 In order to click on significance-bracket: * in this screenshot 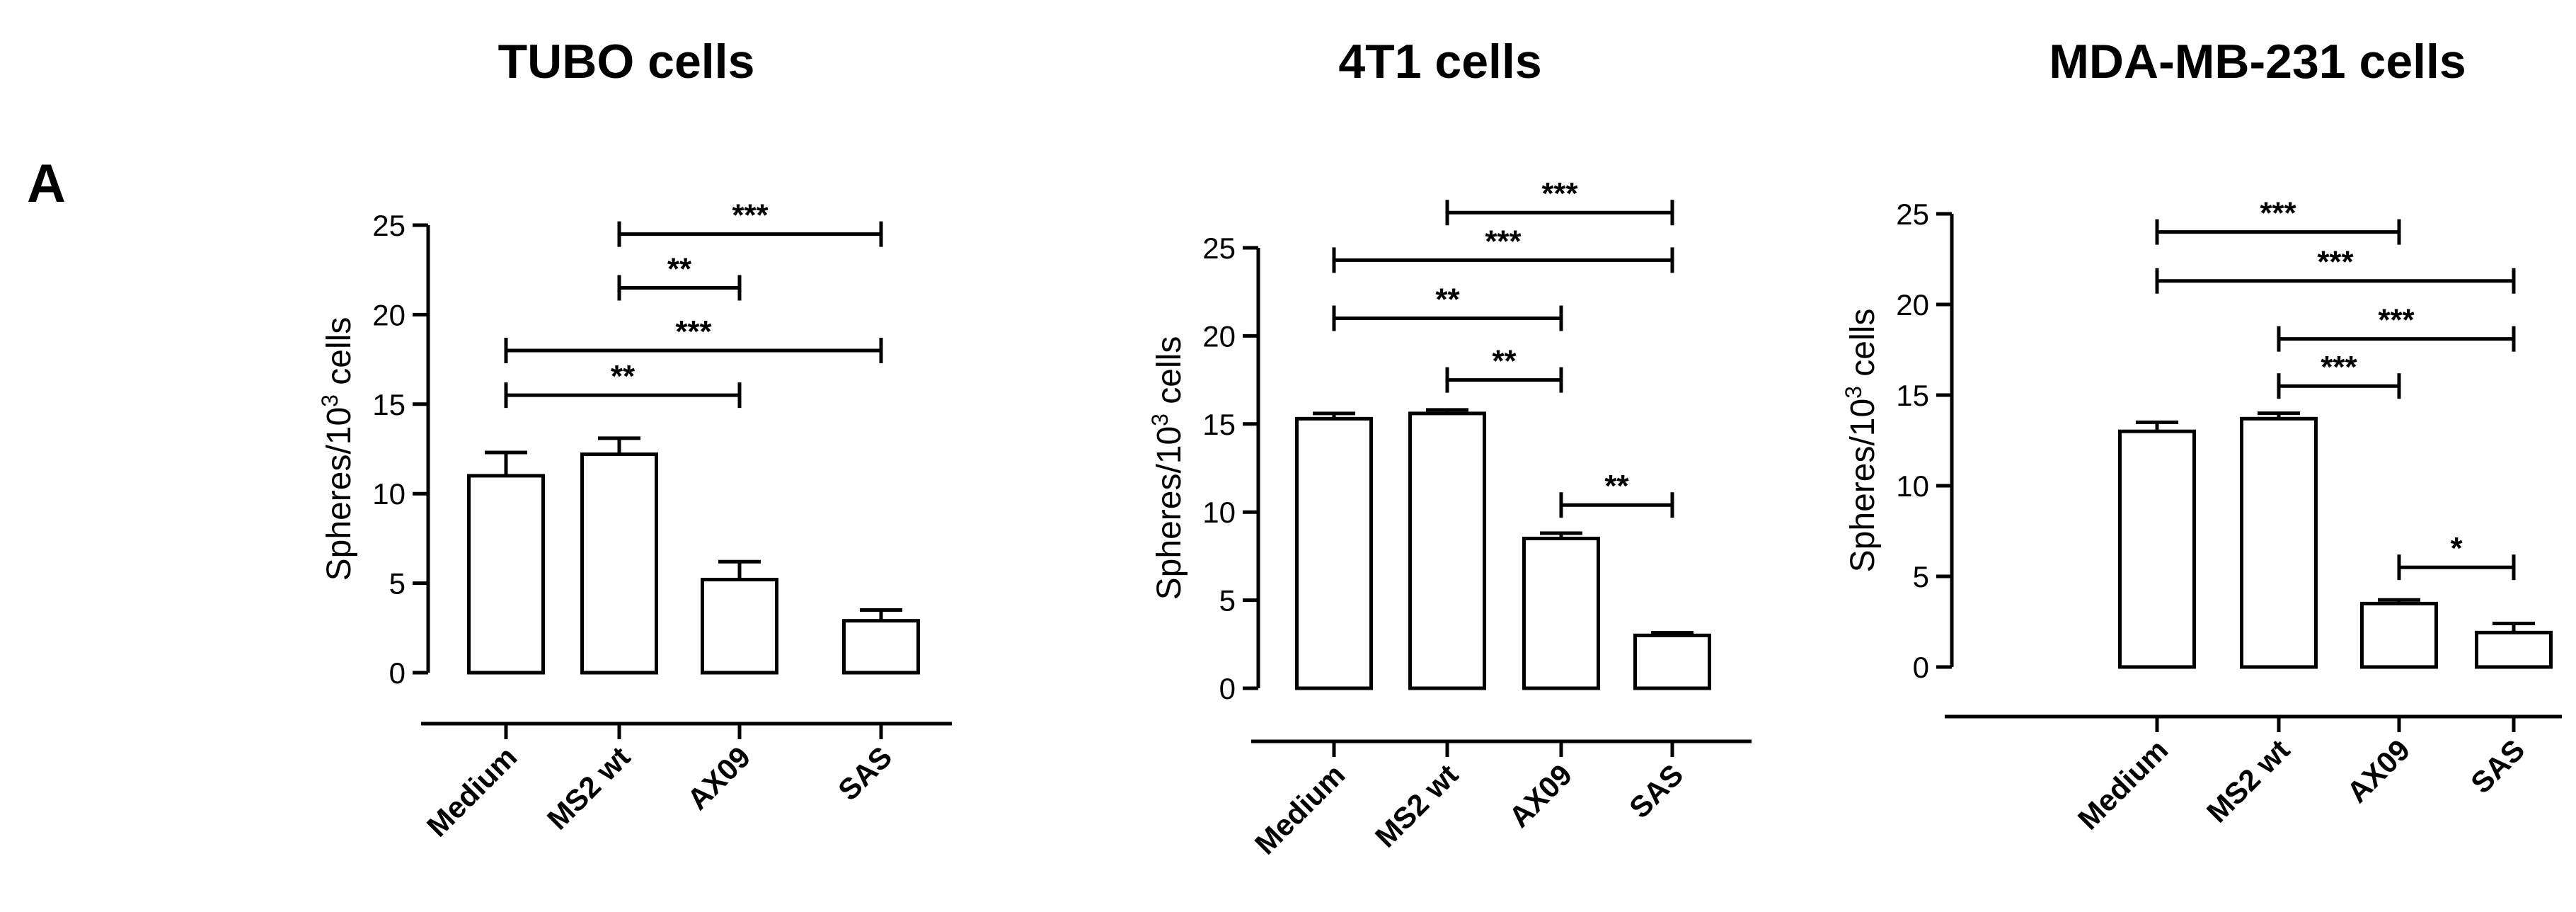, I will do `click(2456, 556)`.